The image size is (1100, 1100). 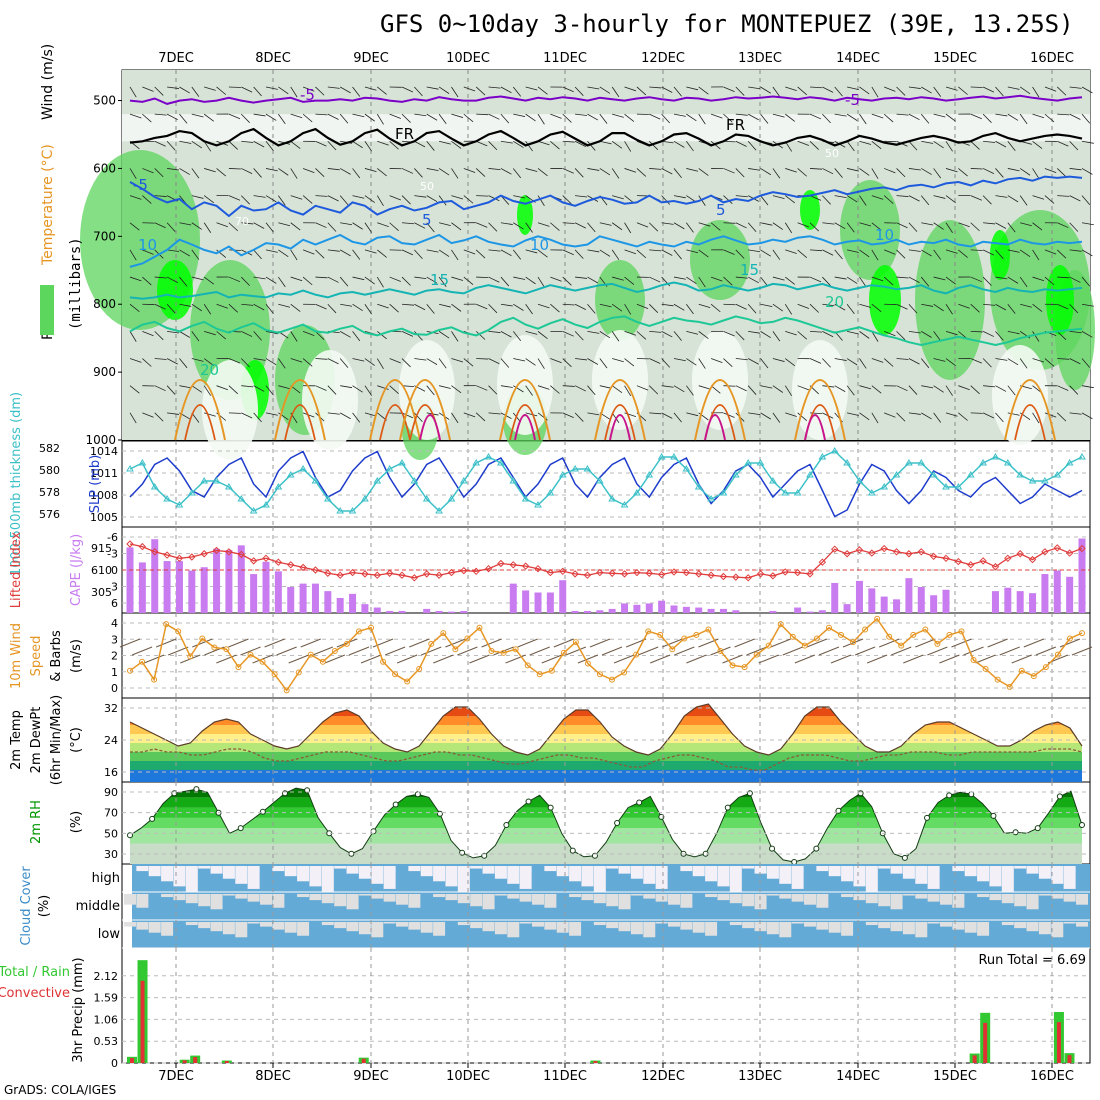 I want to click on precip-bar-convective, so click(x=1058, y=1042).